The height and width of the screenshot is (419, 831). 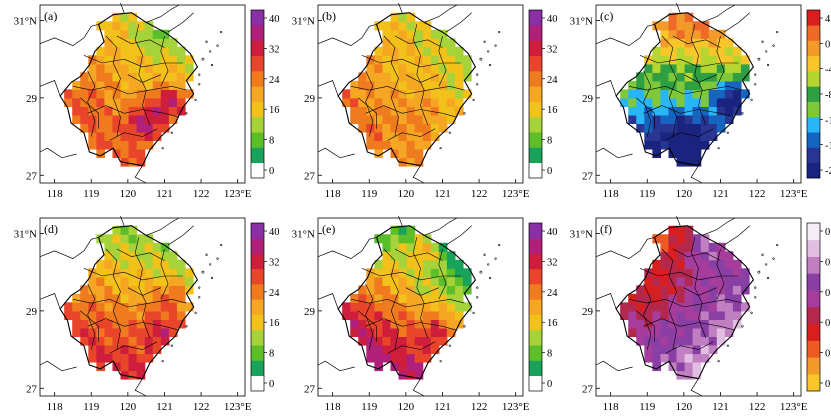 I want to click on x-tick-label: 121, so click(x=164, y=407).